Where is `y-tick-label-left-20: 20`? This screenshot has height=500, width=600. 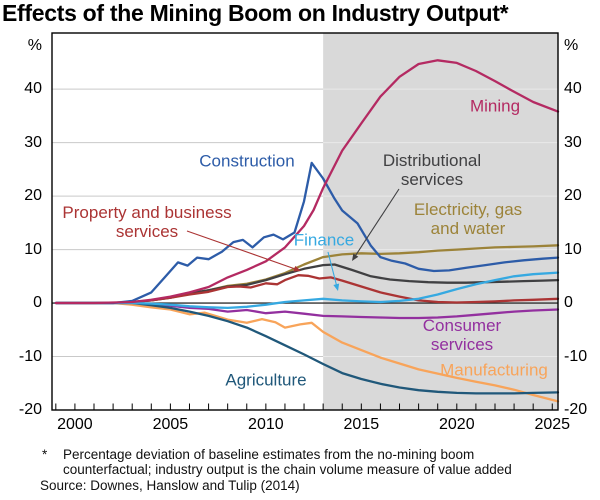
y-tick-label-left-20: 20 is located at coordinates (33, 196).